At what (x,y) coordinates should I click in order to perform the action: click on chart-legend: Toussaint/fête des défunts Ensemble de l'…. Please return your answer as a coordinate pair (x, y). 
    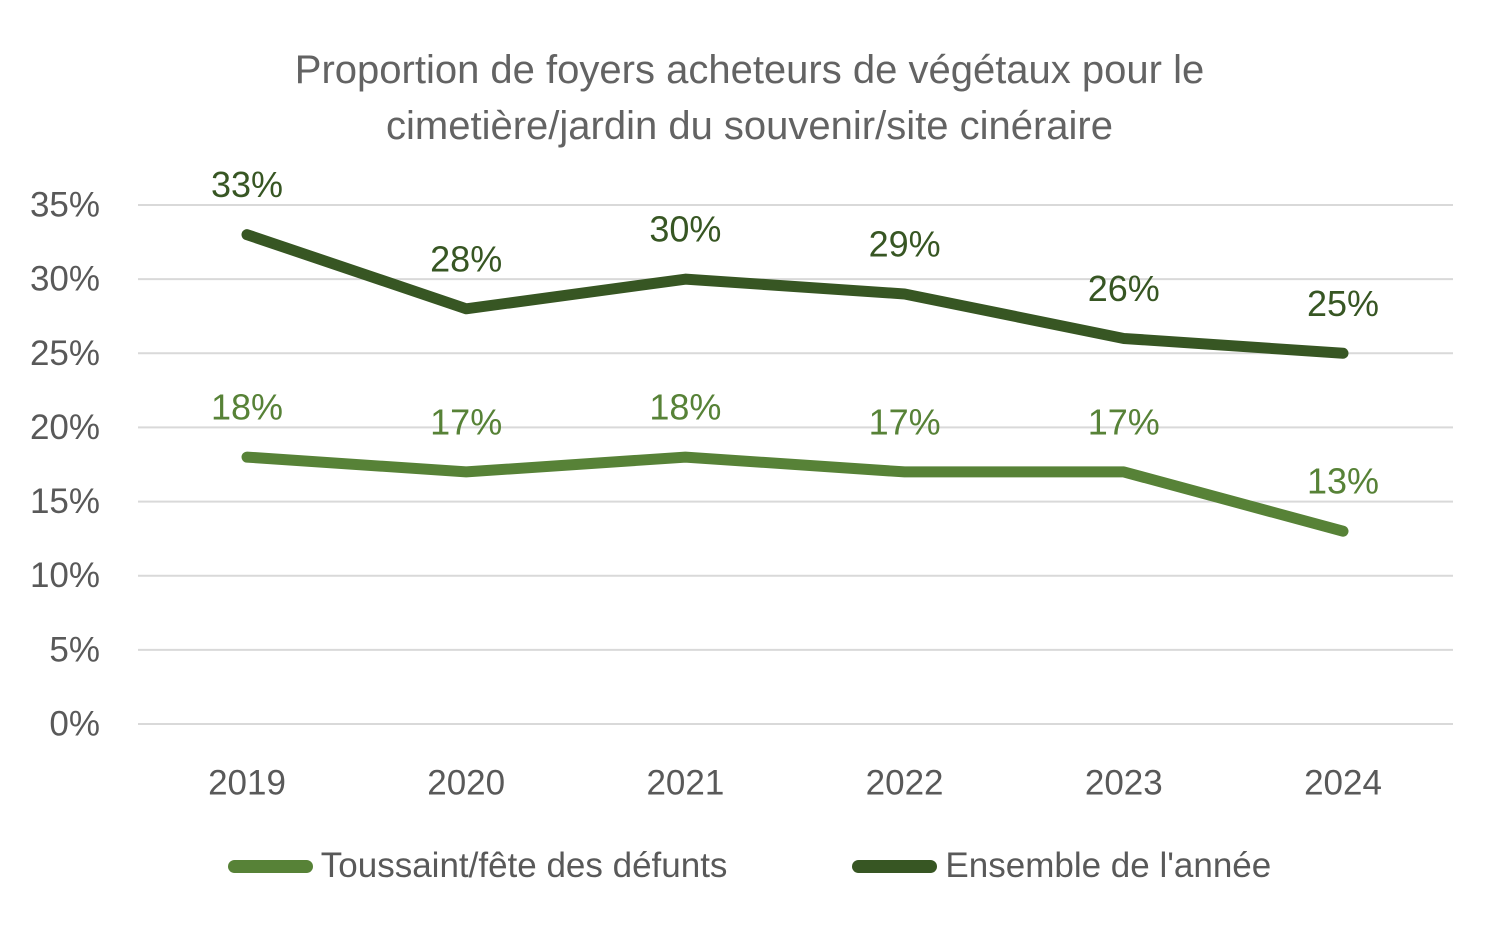
    Looking at the image, I should click on (749, 866).